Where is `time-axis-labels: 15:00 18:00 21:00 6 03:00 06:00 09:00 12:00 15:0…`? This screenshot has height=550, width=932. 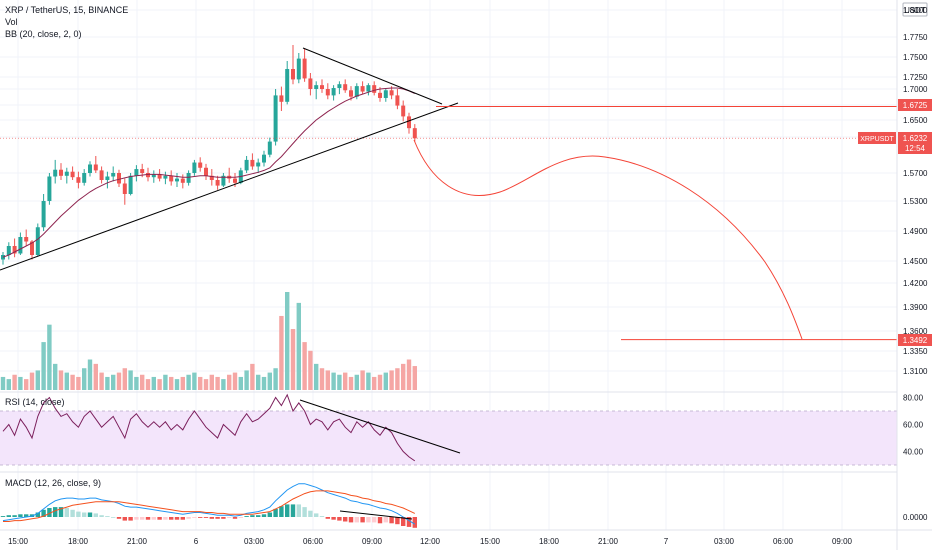 time-axis-labels: 15:00 18:00 21:00 6 03:00 06:00 09:00 12:00 15:0… is located at coordinates (430, 541).